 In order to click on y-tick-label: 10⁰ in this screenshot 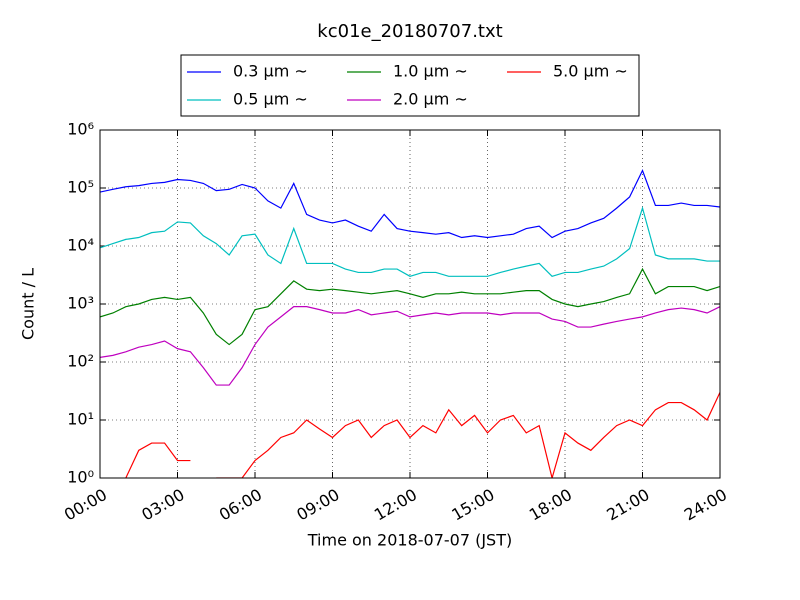, I will do `click(80, 477)`.